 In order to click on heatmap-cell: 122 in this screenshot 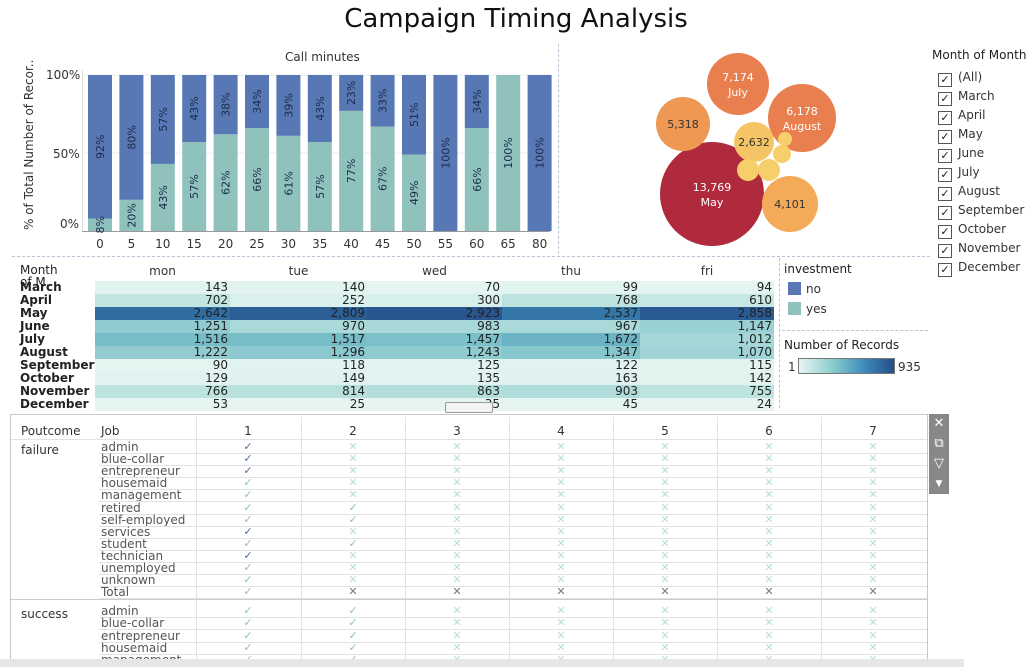, I will do `click(571, 365)`.